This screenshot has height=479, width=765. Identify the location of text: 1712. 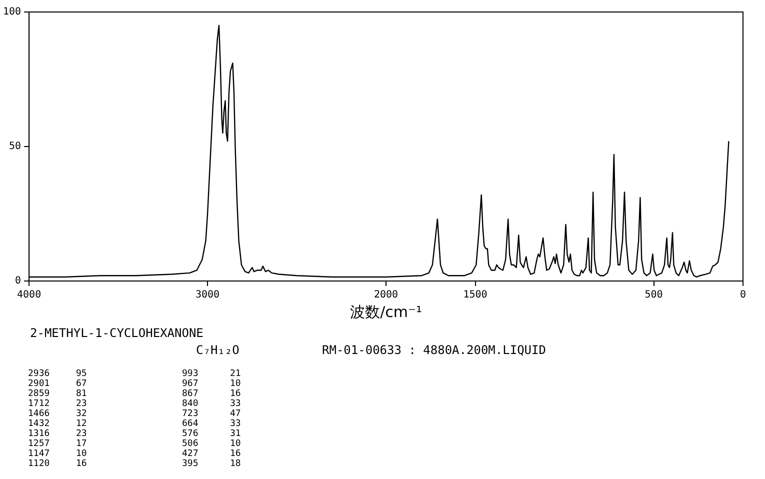
(39, 404).